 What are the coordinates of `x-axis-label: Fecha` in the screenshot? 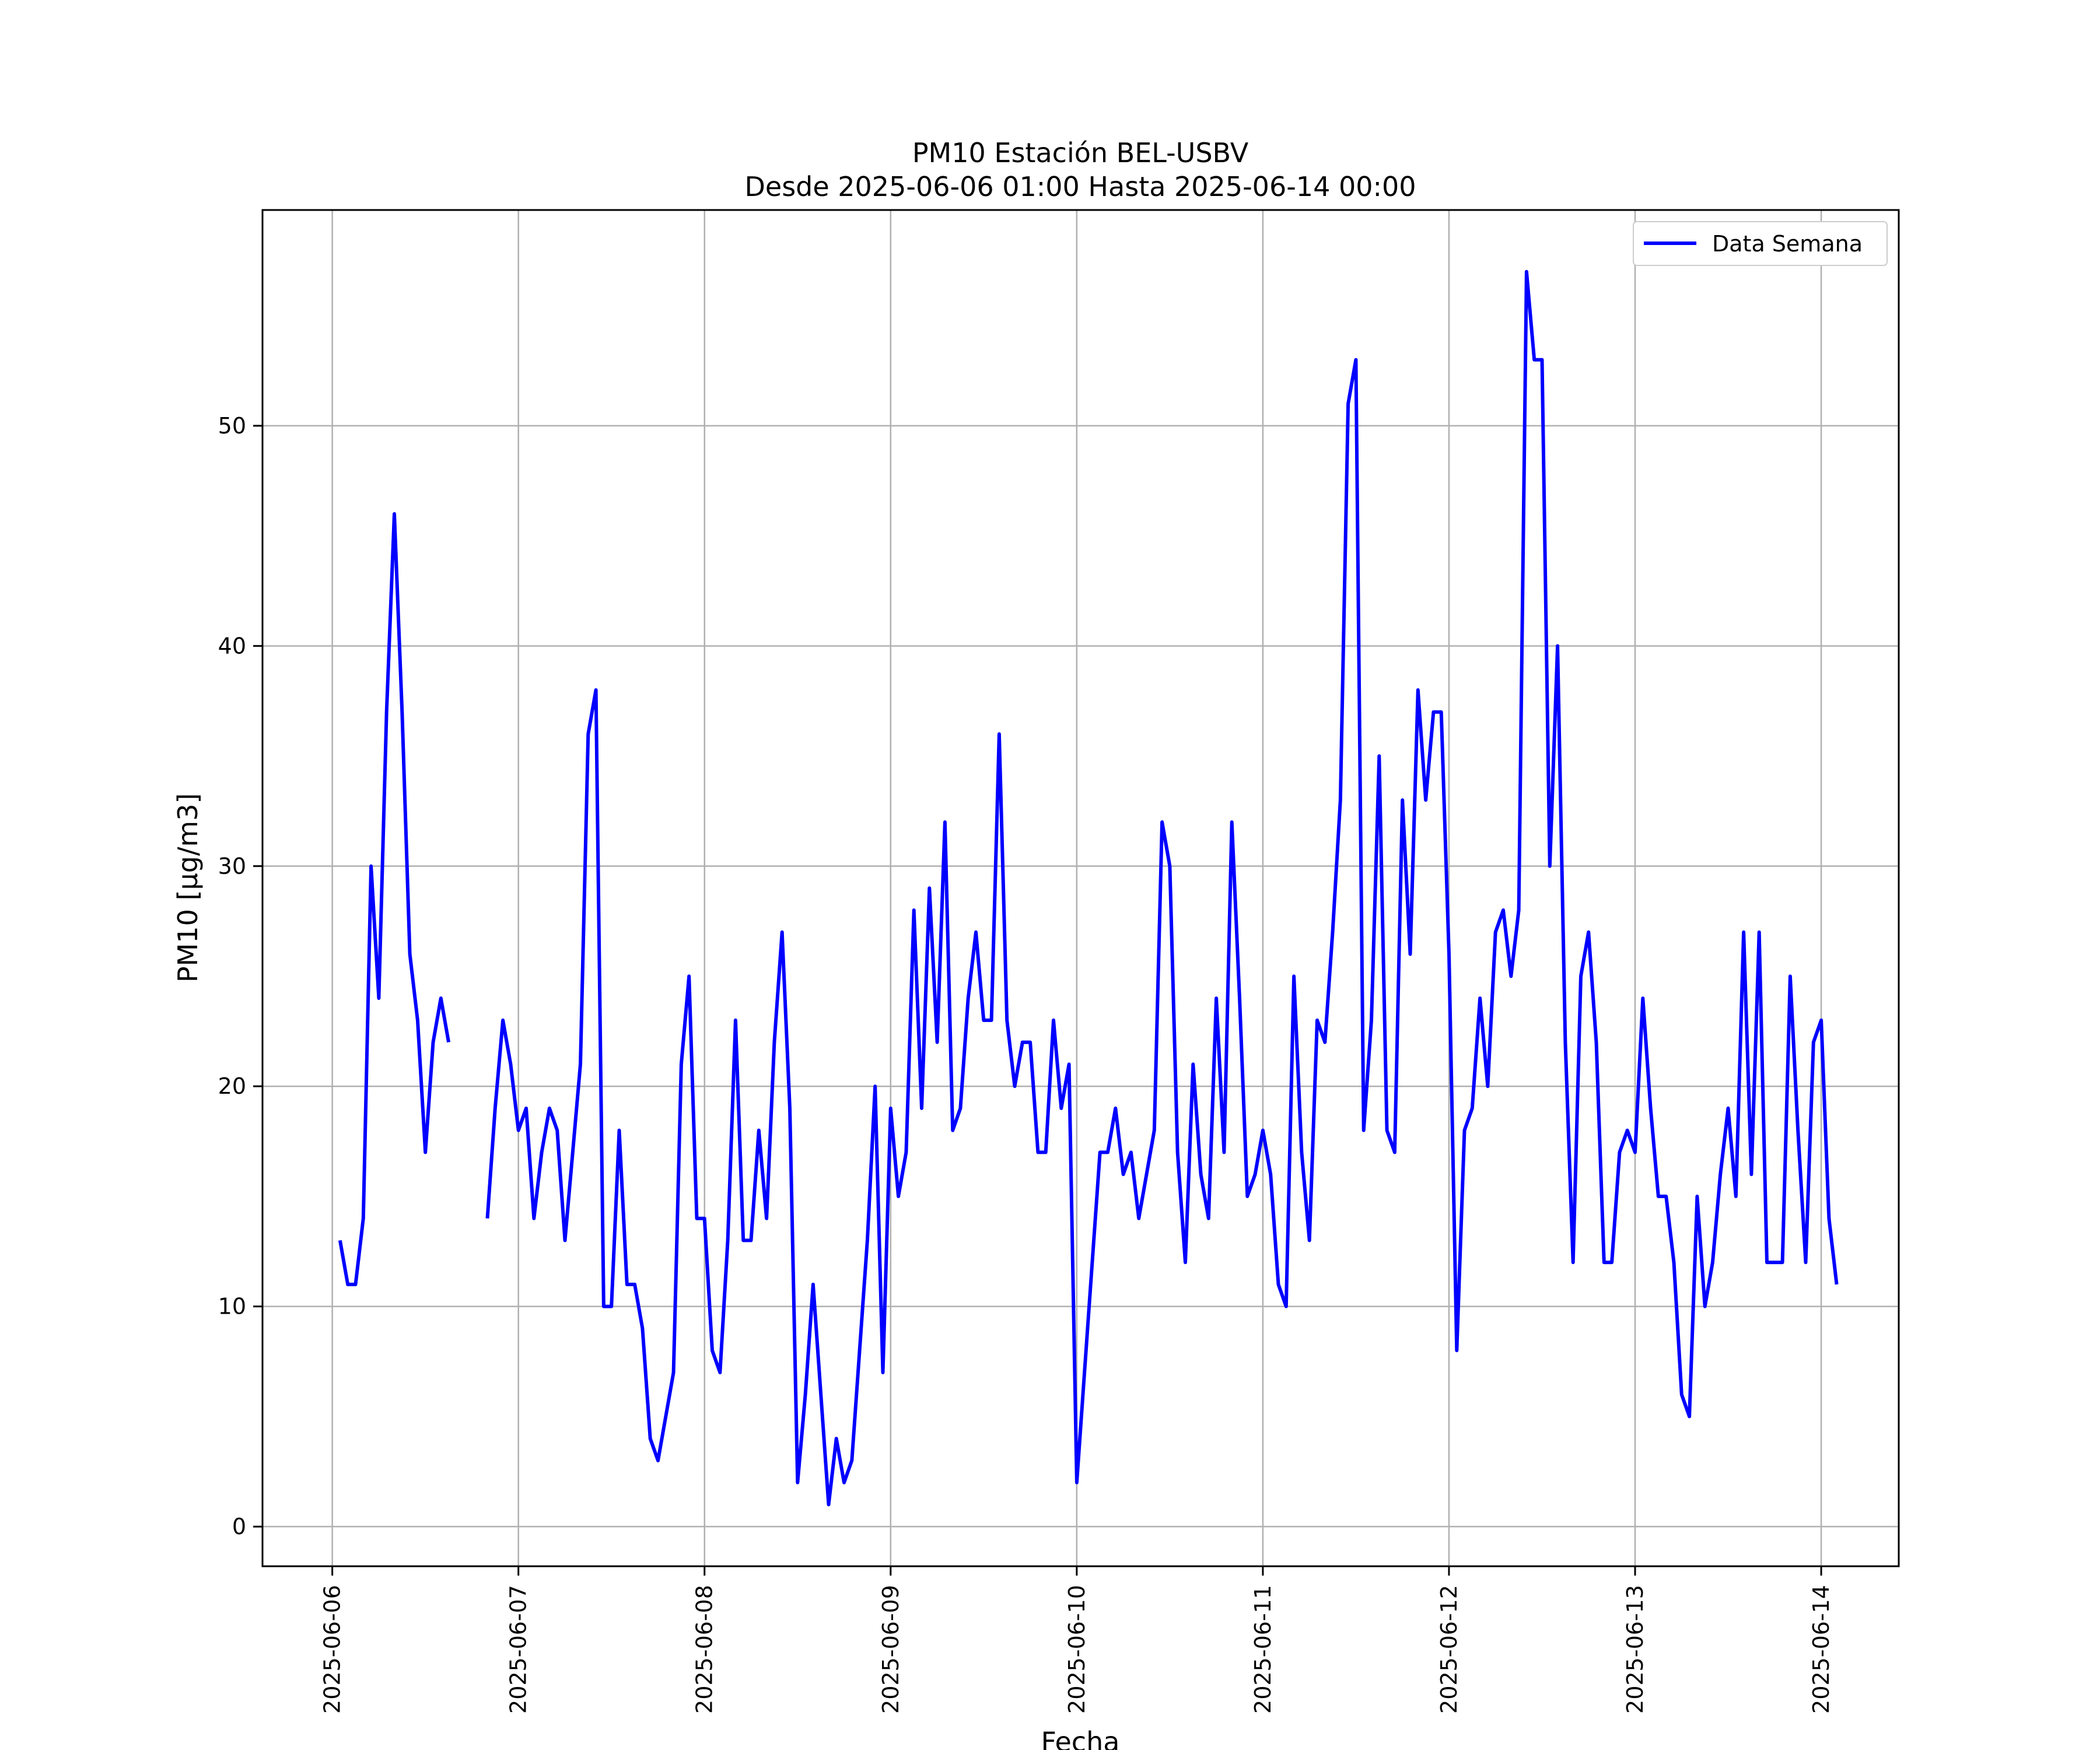 It's located at (1080, 1738).